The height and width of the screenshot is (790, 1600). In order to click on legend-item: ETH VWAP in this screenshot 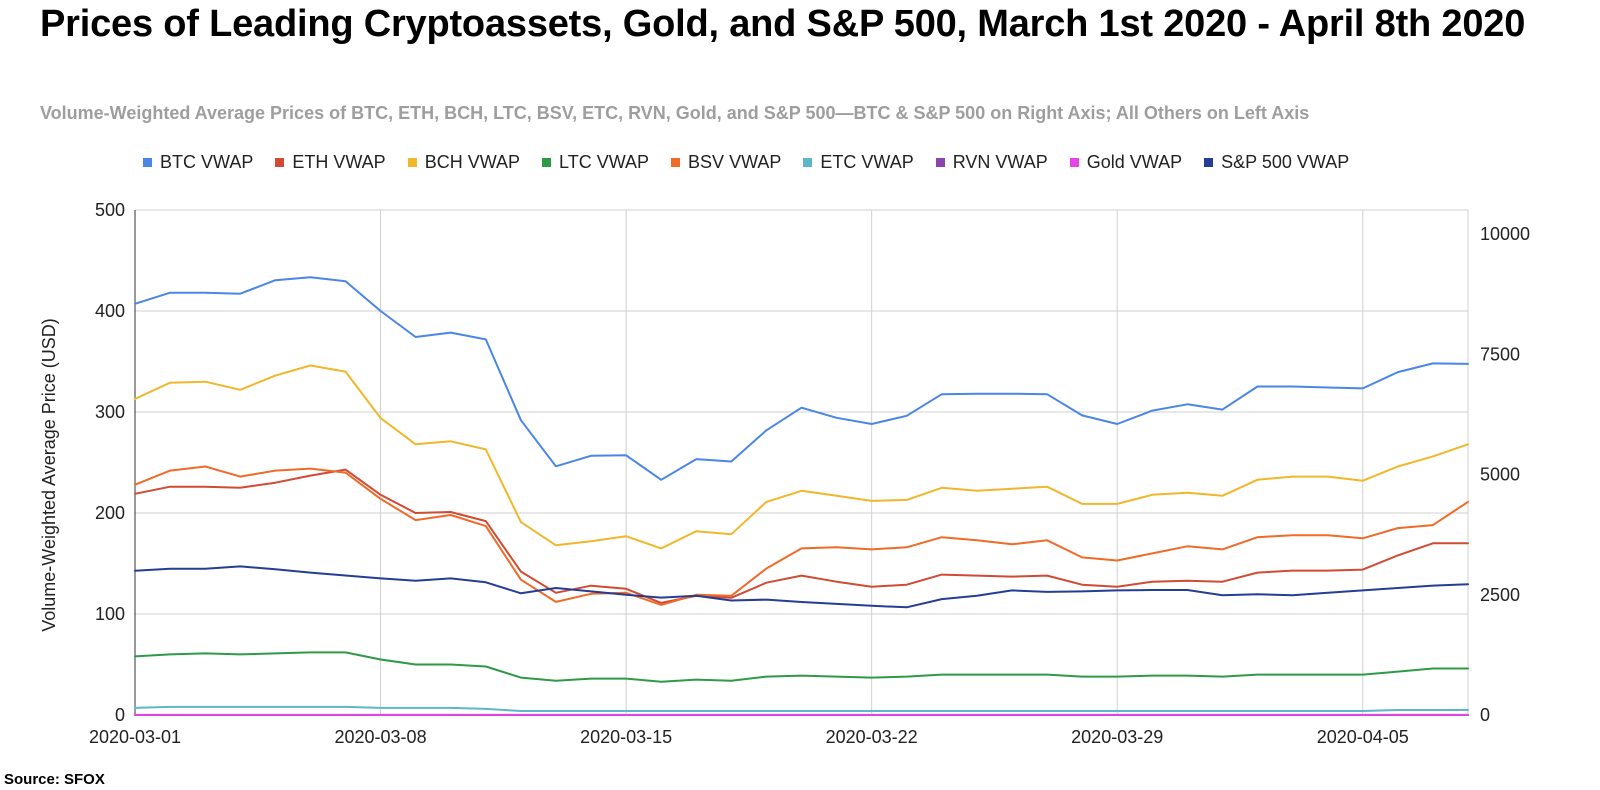, I will do `click(330, 162)`.